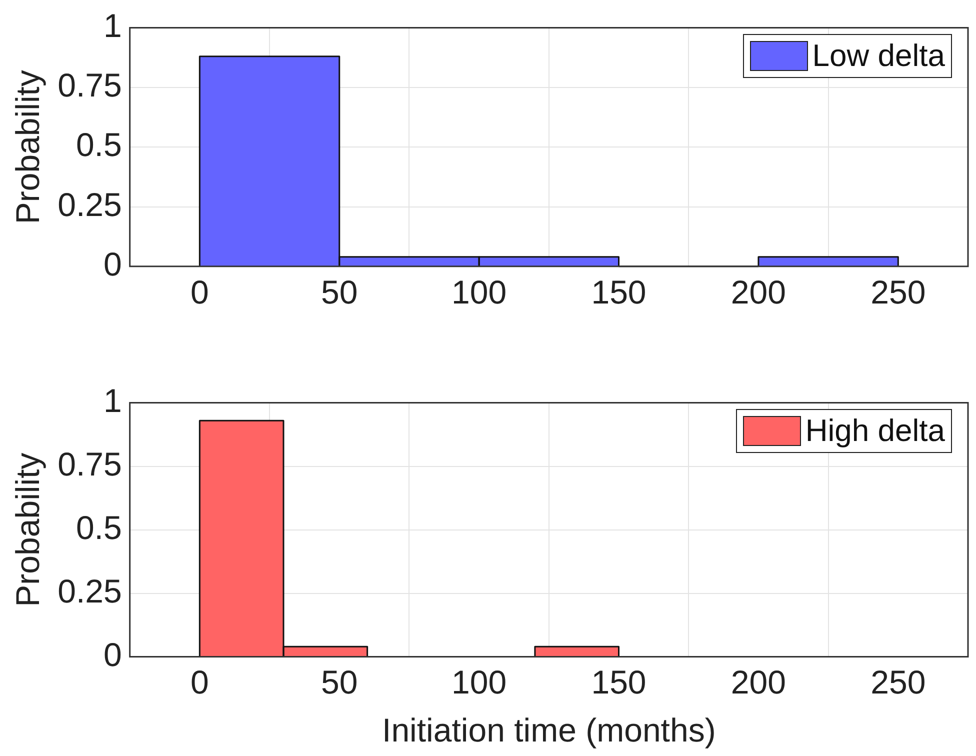 This screenshot has width=976, height=756. I want to click on legend-label: High delta, so click(875, 431).